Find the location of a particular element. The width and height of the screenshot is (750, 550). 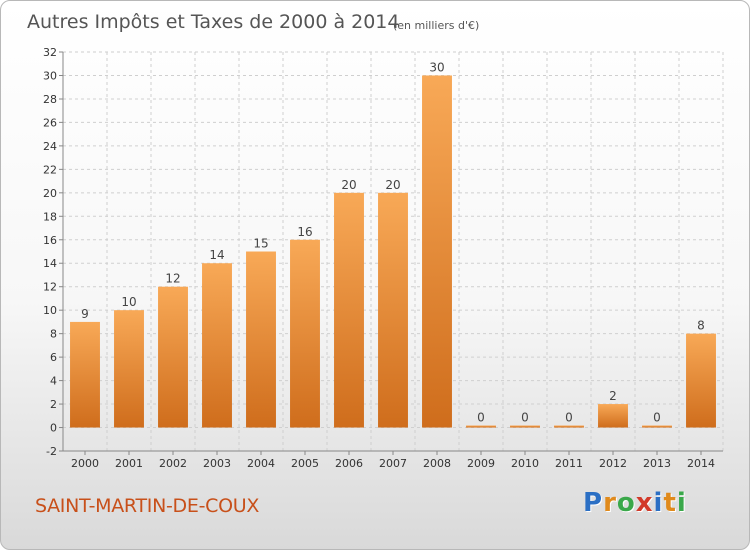

y-tick-label: 12 is located at coordinates (50, 287).